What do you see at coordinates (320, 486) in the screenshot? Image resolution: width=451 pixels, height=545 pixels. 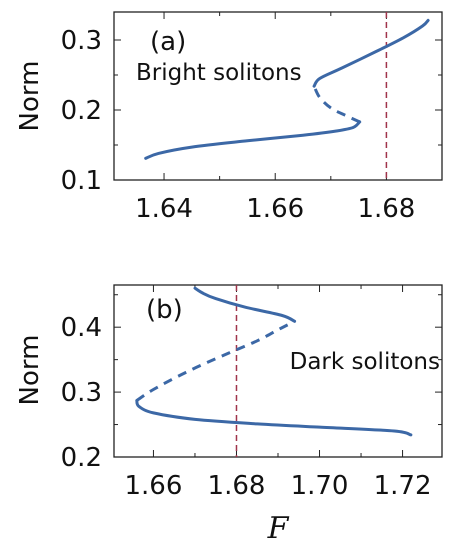 I see `x-tick-label-b: 1.70` at bounding box center [320, 486].